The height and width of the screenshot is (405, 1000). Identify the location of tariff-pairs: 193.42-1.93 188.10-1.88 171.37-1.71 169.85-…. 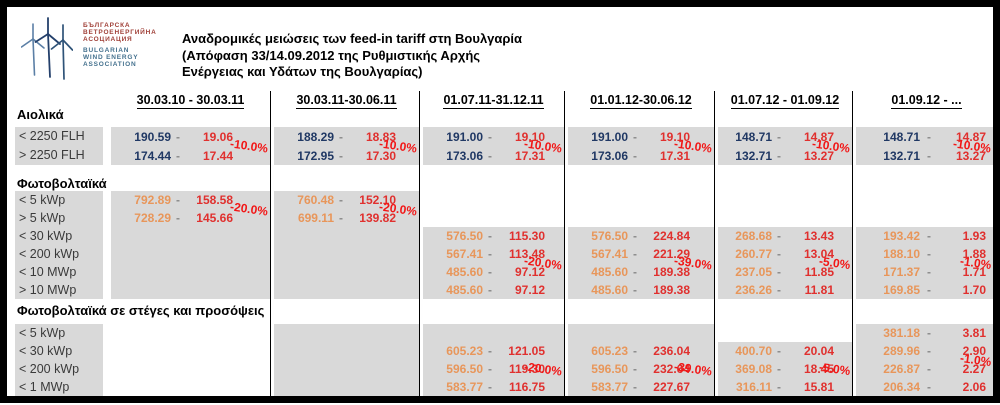
(924, 263).